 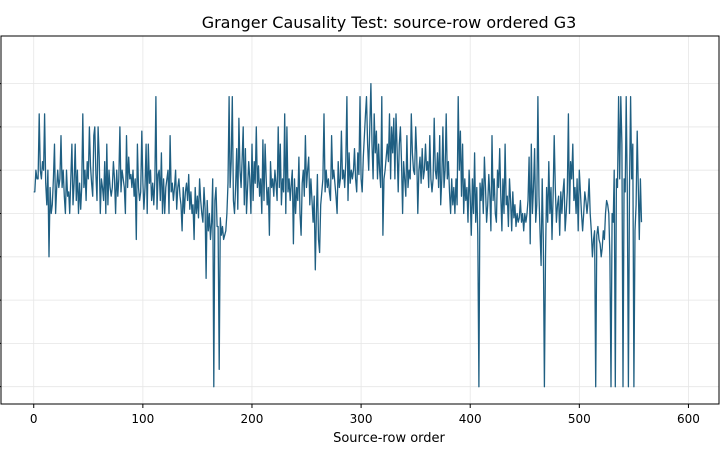 I want to click on x-tick-label: 400, so click(x=470, y=419).